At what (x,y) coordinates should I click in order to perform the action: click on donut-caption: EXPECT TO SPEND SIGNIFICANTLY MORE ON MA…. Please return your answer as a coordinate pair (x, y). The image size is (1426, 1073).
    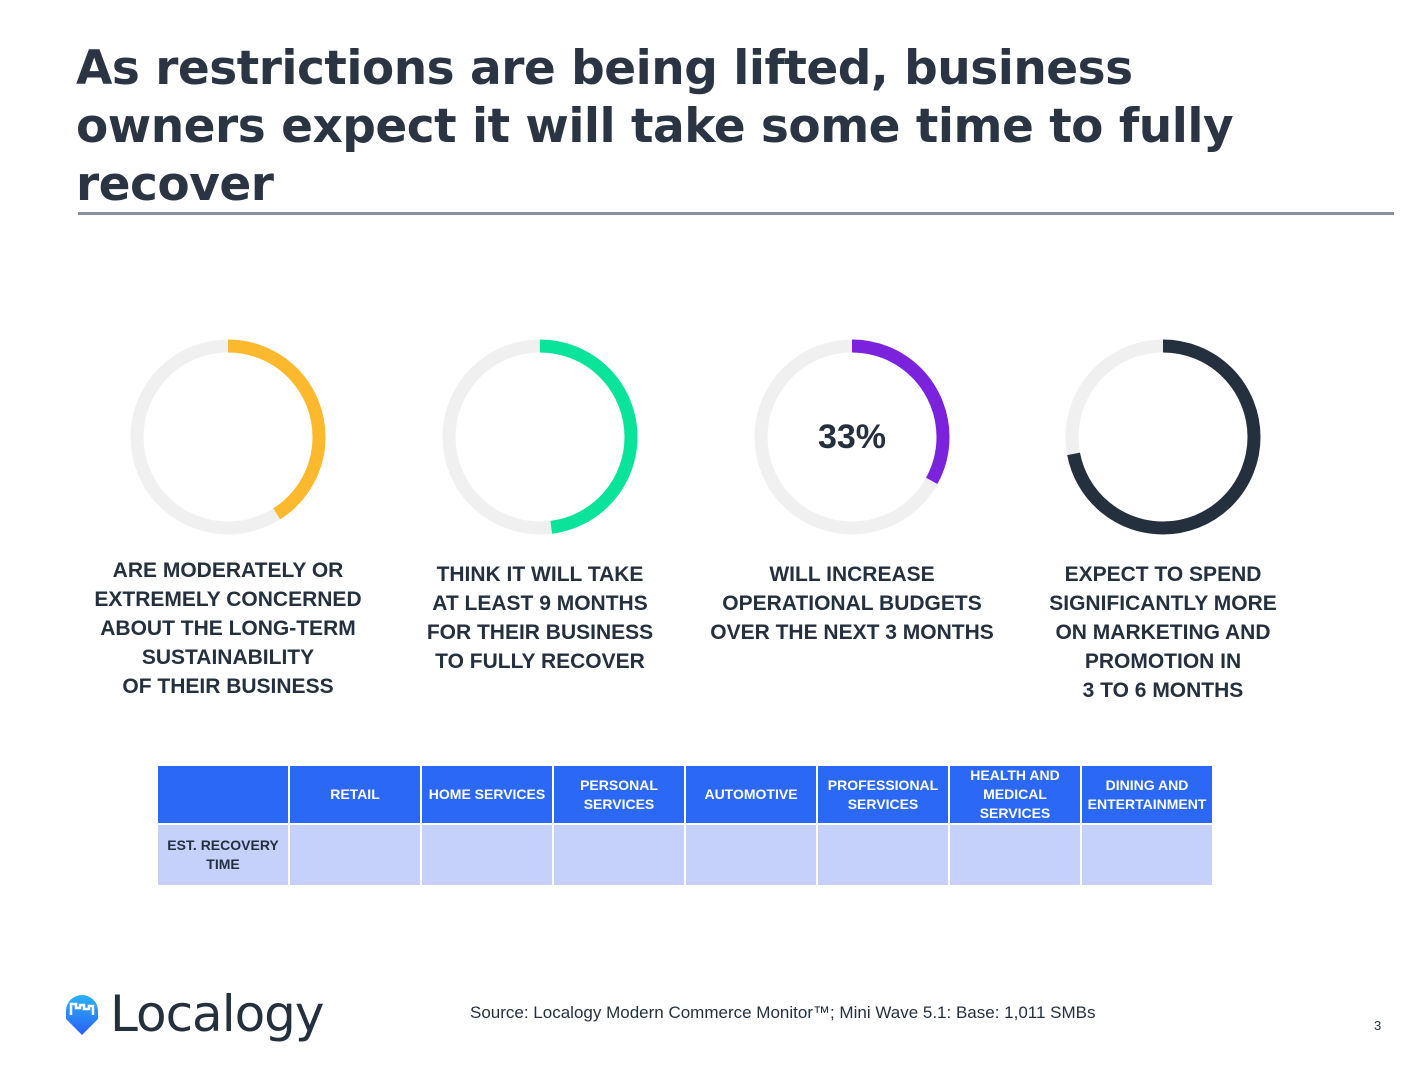
    Looking at the image, I should click on (1163, 632).